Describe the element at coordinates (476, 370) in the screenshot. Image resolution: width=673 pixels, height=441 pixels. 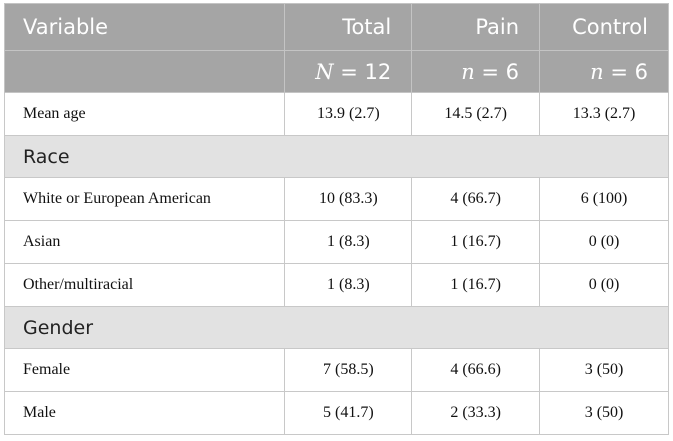
I see `value-cell: 4 (66.6)` at that location.